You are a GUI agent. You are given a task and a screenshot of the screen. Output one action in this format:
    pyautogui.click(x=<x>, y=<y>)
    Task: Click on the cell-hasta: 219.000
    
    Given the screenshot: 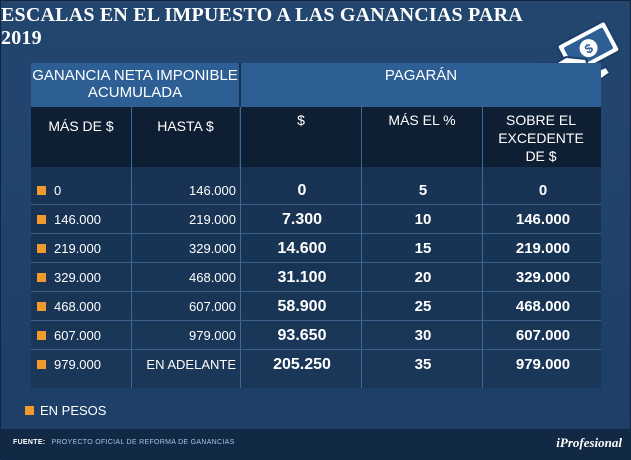 What is the action you would take?
    pyautogui.click(x=212, y=219)
    